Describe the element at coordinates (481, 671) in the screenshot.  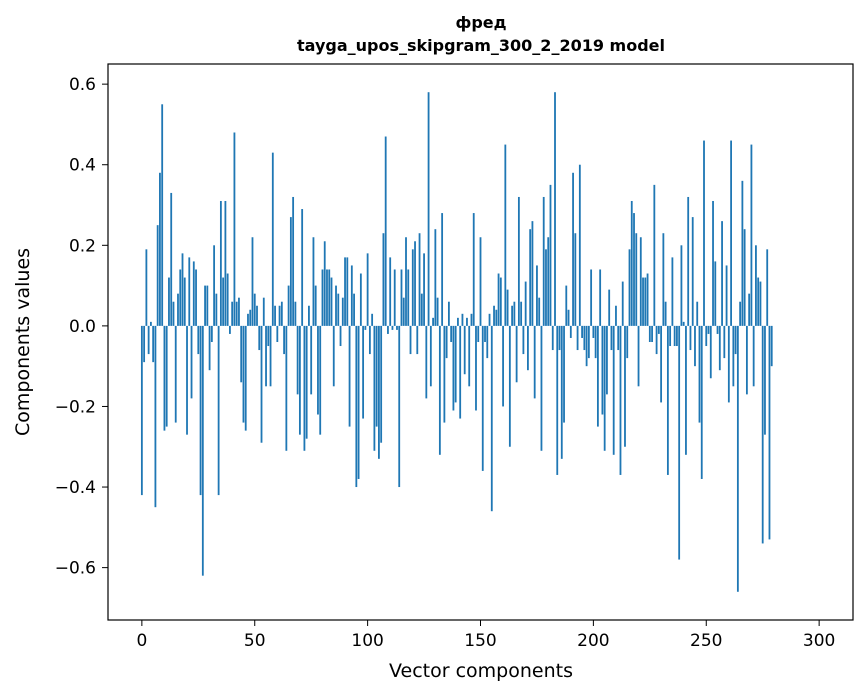
I see `x-axis-label: Vector components` at that location.